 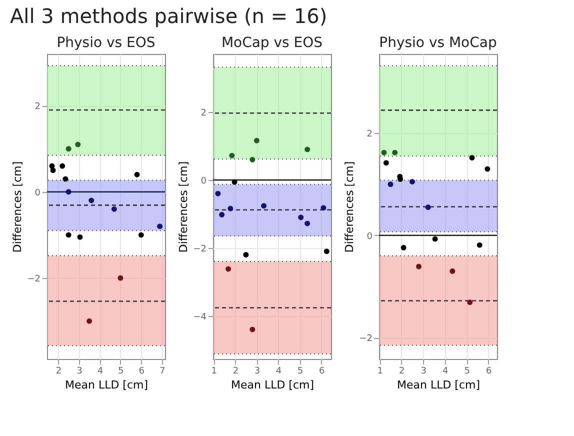 What do you see at coordinates (272, 43) in the screenshot?
I see `chart-title: MoCap vs EOS` at bounding box center [272, 43].